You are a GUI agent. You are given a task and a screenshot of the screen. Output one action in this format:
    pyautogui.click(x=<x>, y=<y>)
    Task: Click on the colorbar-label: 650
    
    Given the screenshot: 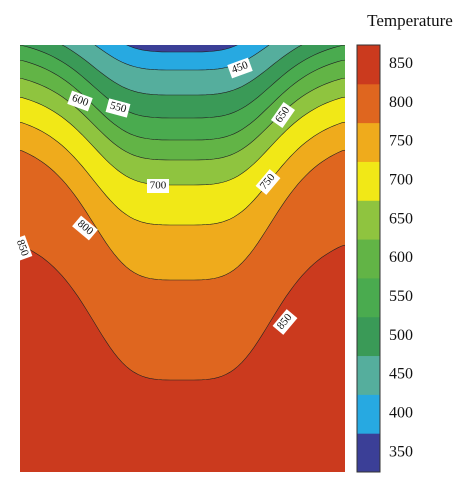 What is the action you would take?
    pyautogui.click(x=401, y=218)
    